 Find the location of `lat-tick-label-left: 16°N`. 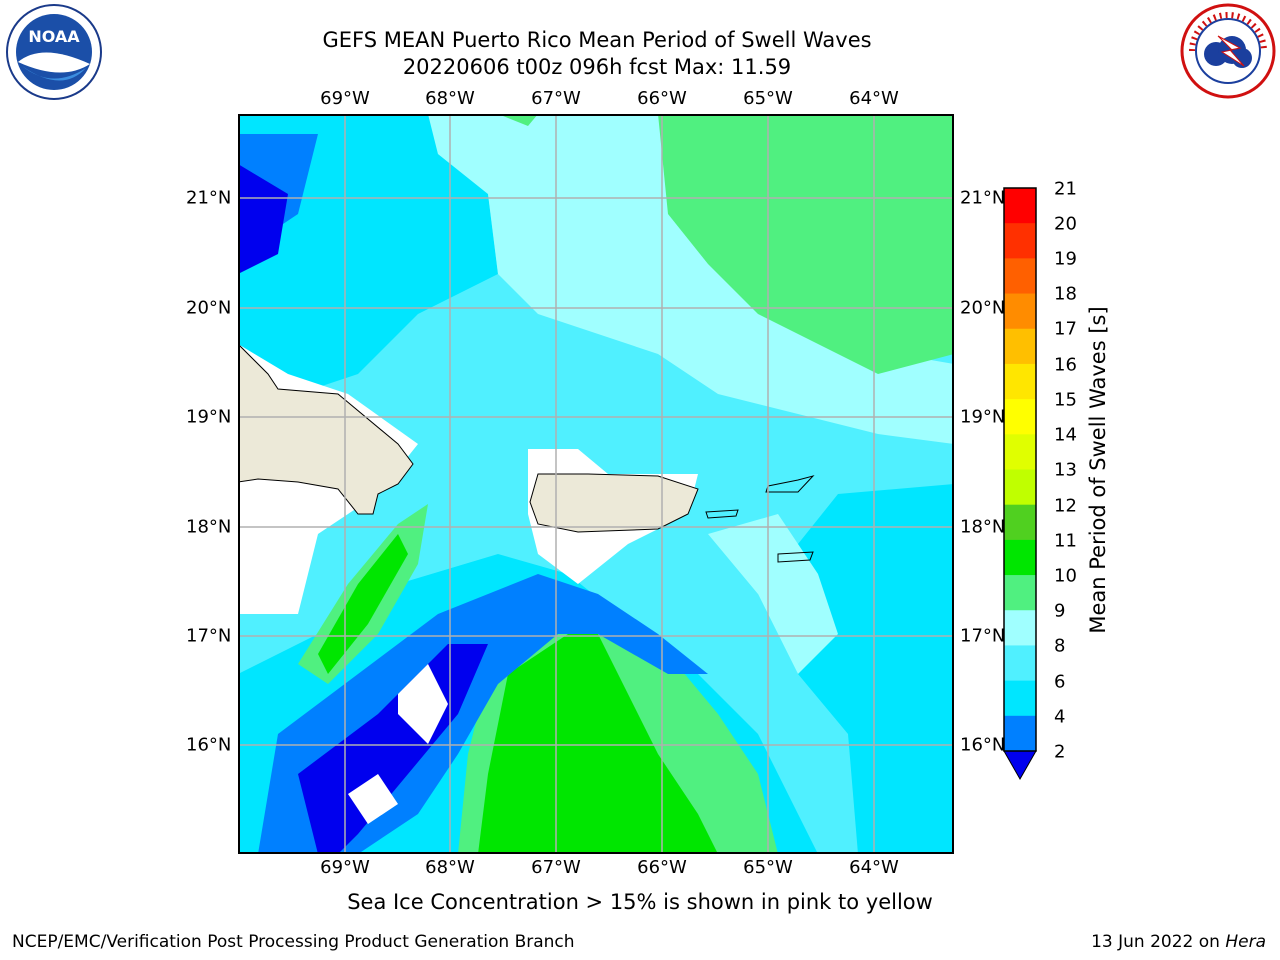

lat-tick-label-left: 16°N is located at coordinates (209, 745).